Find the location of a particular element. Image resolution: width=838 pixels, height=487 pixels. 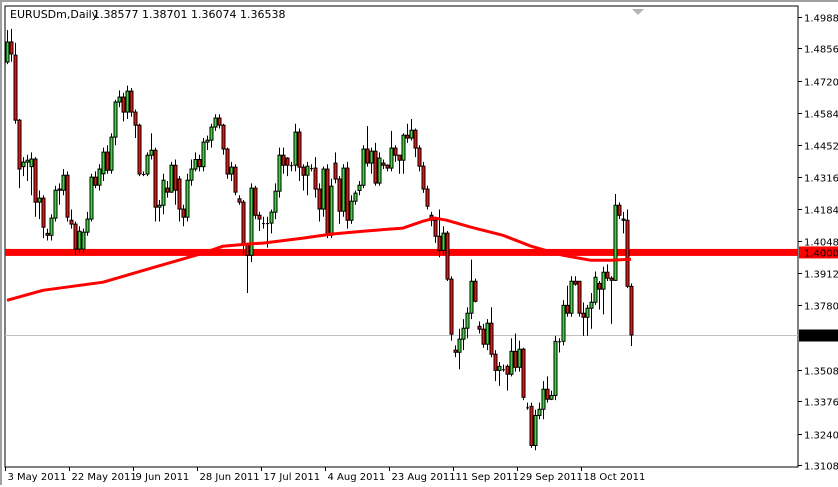

price-tick-label: 1.37800 is located at coordinates (821, 307).